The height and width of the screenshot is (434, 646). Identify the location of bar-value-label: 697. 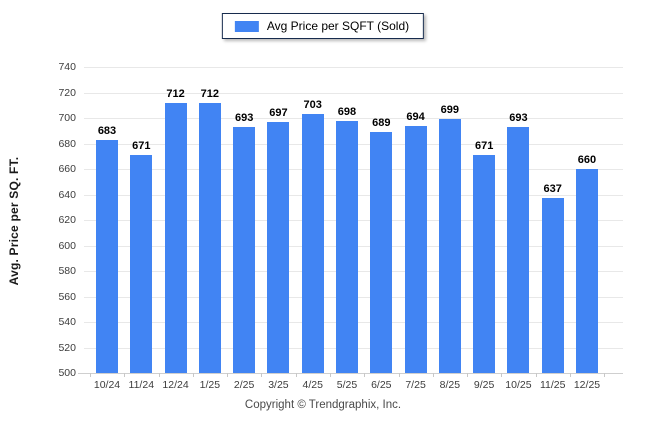
(278, 112).